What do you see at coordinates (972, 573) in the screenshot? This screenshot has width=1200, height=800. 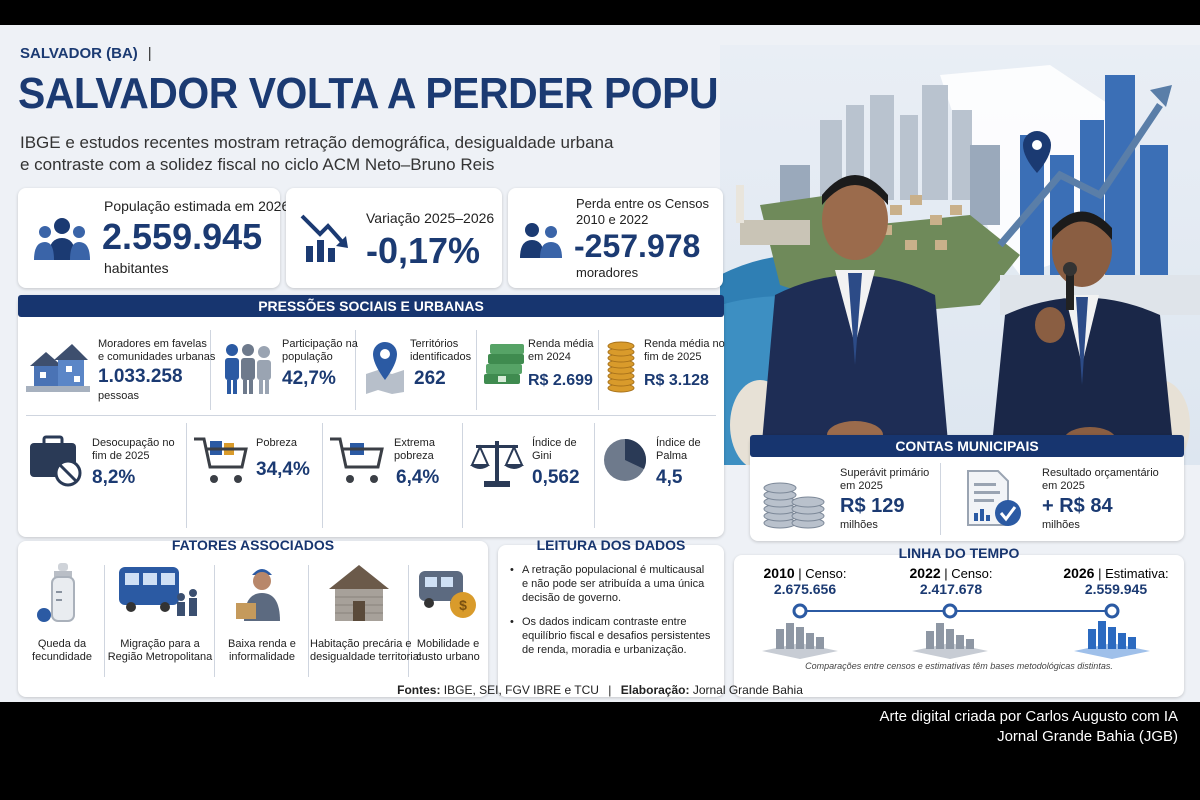 I see `timeline-2022-kind: Censo:` at bounding box center [972, 573].